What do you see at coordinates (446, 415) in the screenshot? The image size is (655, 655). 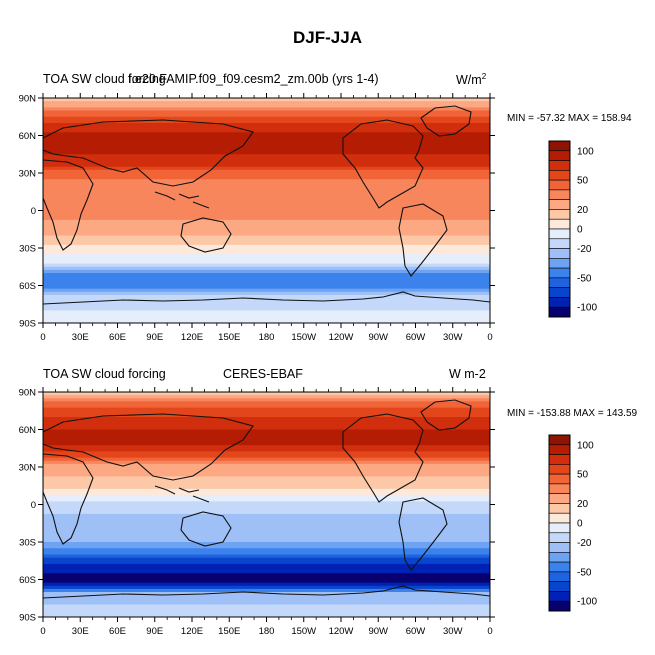 I see `panel2-coast-greenland` at bounding box center [446, 415].